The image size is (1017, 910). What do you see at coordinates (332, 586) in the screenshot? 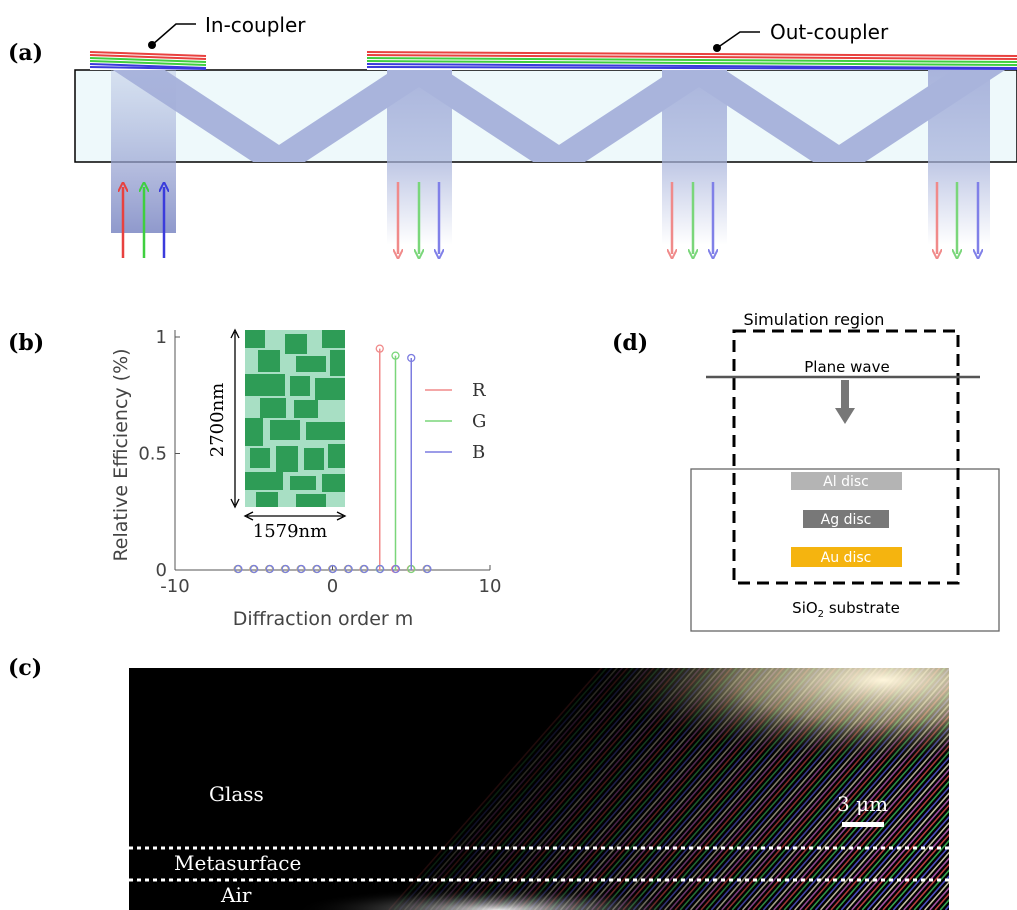
I see `x-tick-label: 0` at bounding box center [332, 586].